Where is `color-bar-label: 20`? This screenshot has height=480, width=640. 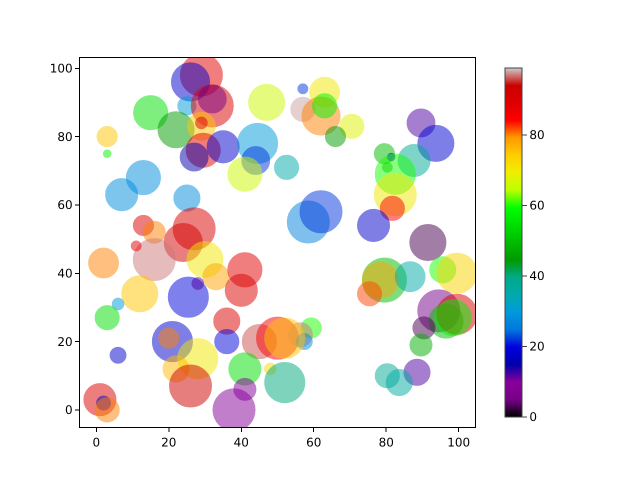 color-bar-label: 20 is located at coordinates (537, 347).